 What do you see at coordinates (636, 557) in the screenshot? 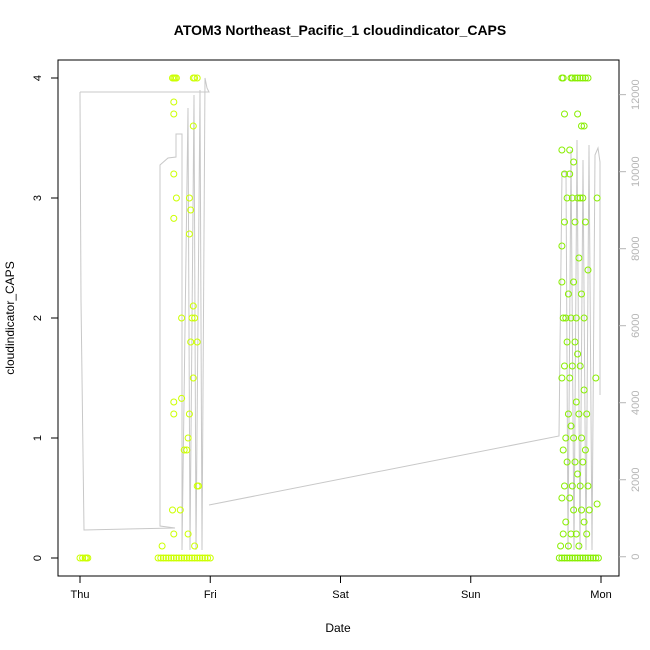
I see `y2-tick-label-0: 0` at bounding box center [636, 557].